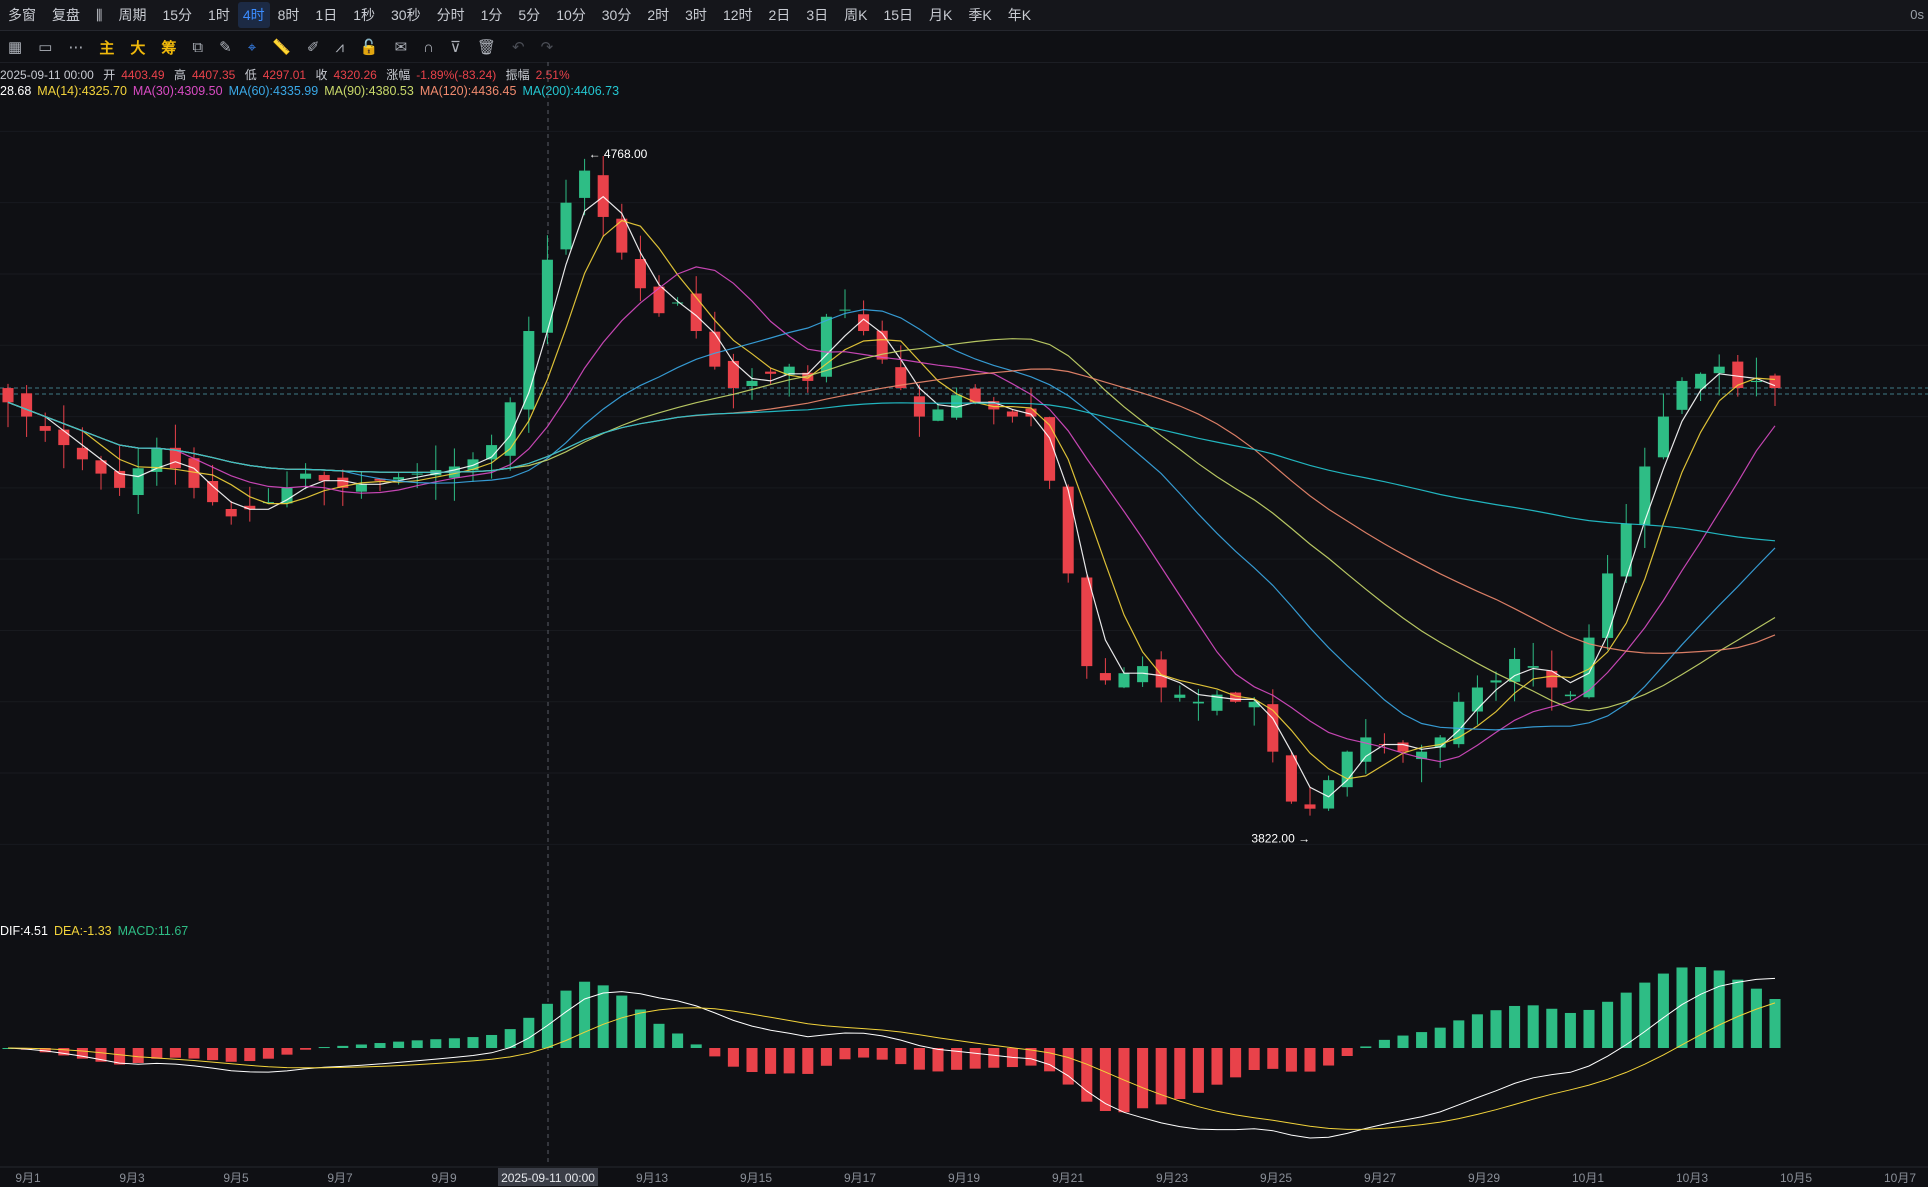 The height and width of the screenshot is (1187, 1928). What do you see at coordinates (1588, 1178) in the screenshot?
I see `x-tick-label: 10月1` at bounding box center [1588, 1178].